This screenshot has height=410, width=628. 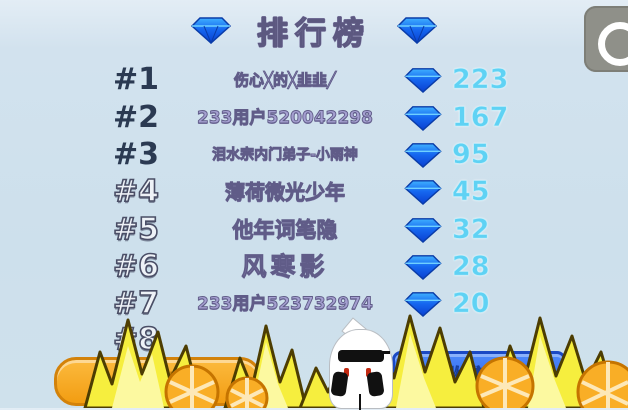 I want to click on collect-area-button-label: 收集场, so click(x=479, y=377).